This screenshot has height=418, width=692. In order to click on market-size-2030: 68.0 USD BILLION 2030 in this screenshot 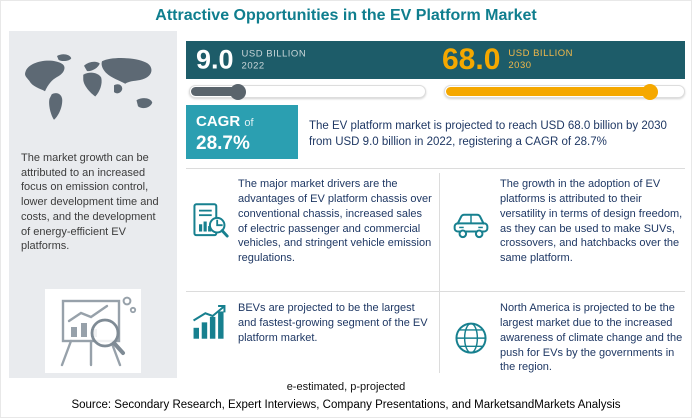, I will do `click(507, 60)`.